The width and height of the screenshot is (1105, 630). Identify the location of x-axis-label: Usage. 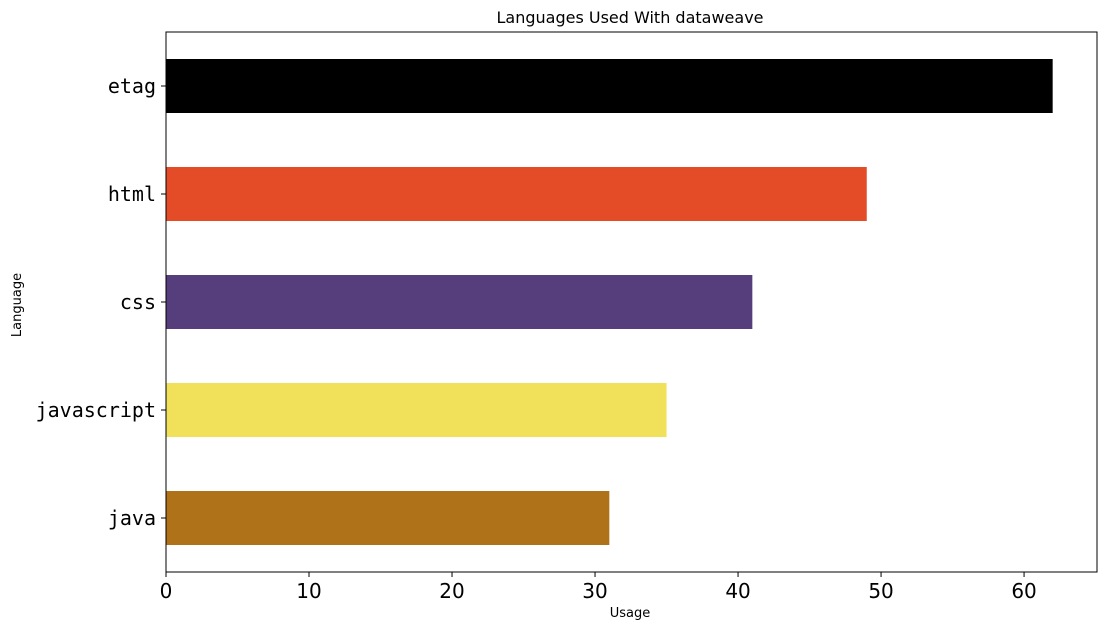
(630, 613).